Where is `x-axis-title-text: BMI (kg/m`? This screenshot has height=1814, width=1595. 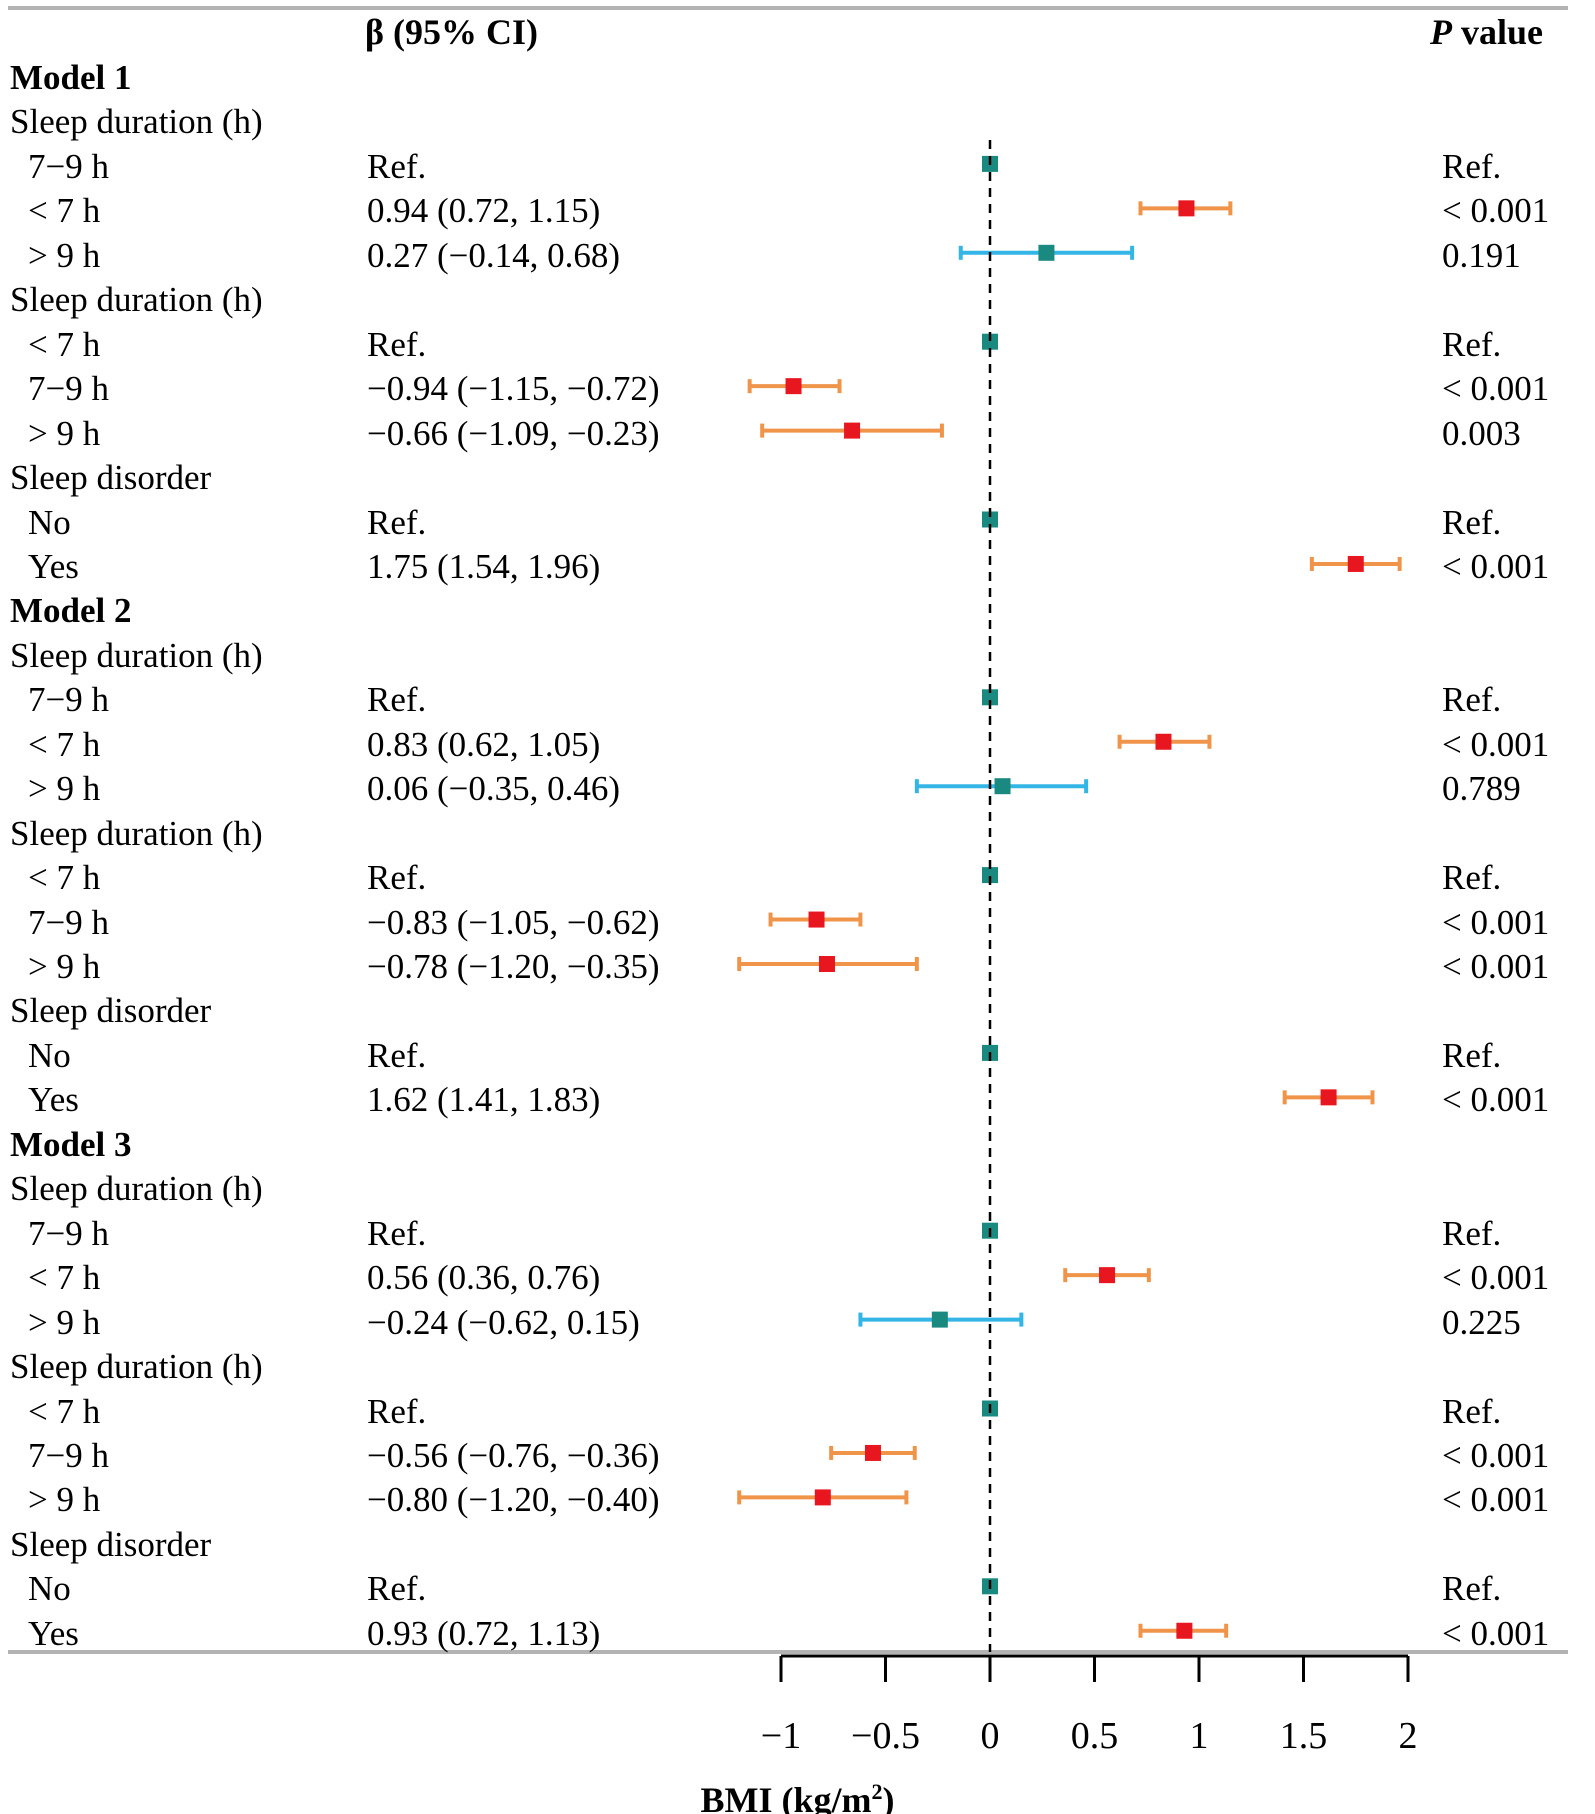
x-axis-title-text: BMI (kg/m is located at coordinates (786, 1797).